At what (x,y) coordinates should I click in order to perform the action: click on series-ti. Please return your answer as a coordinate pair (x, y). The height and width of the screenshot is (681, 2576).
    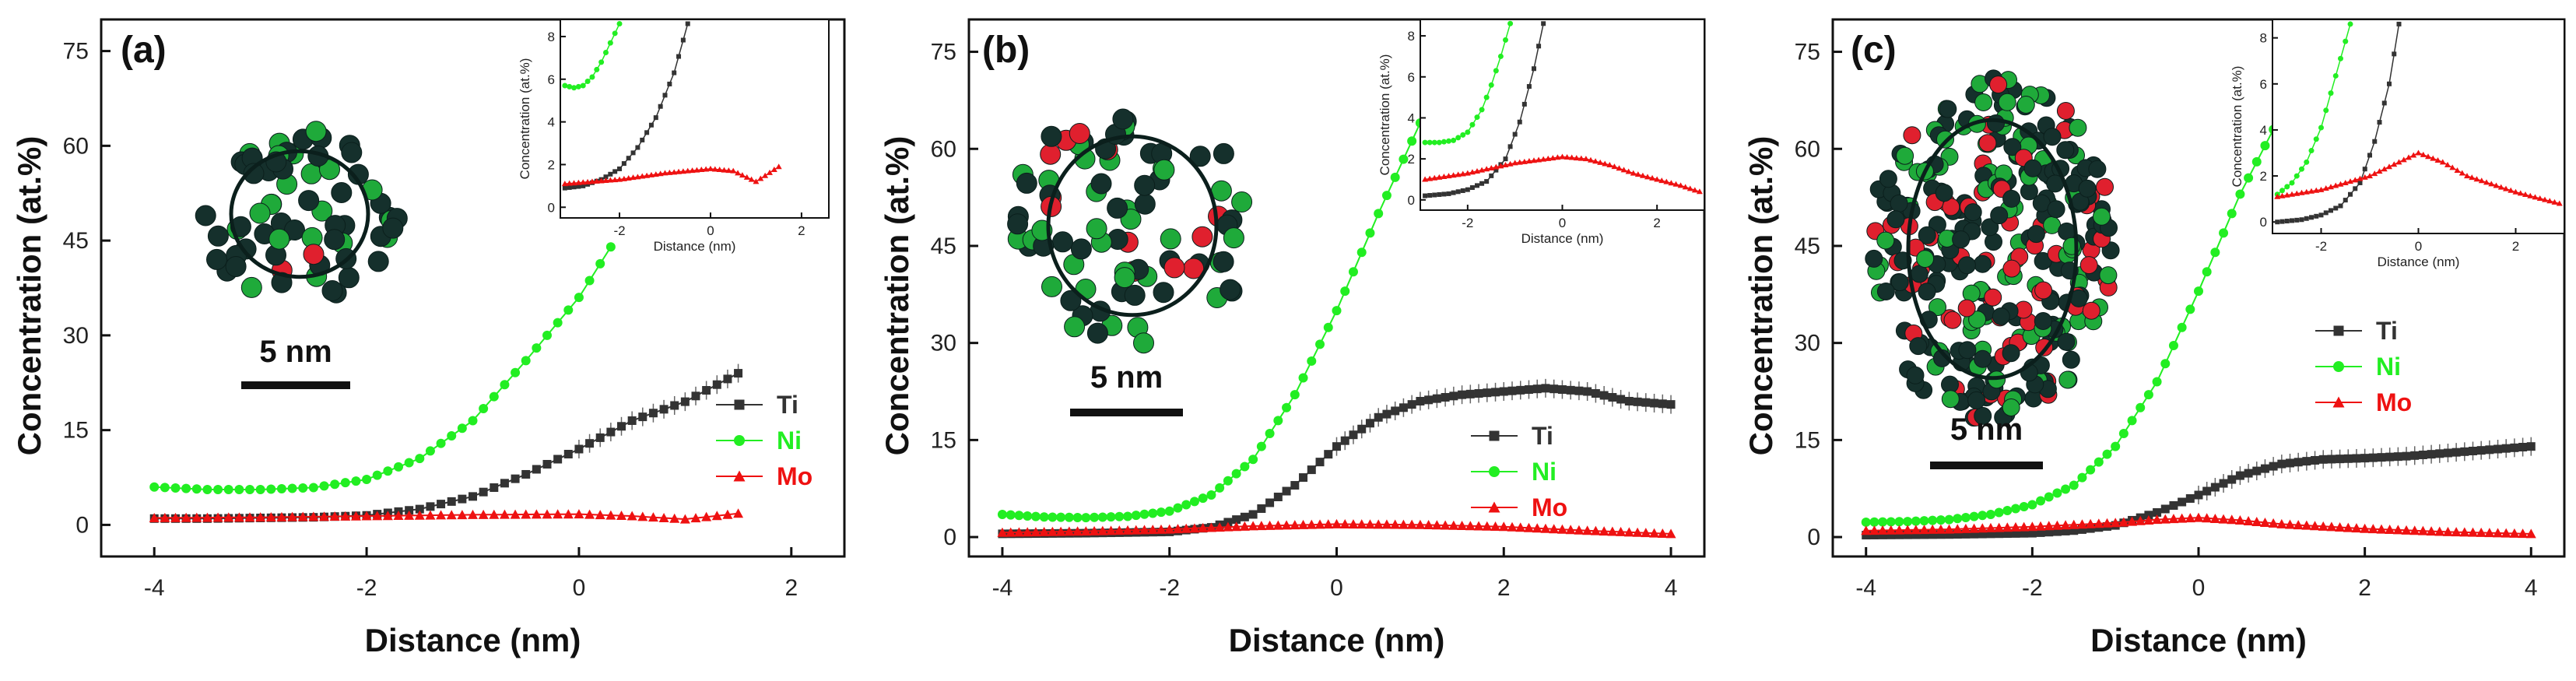
    Looking at the image, I should click on (2199, 488).